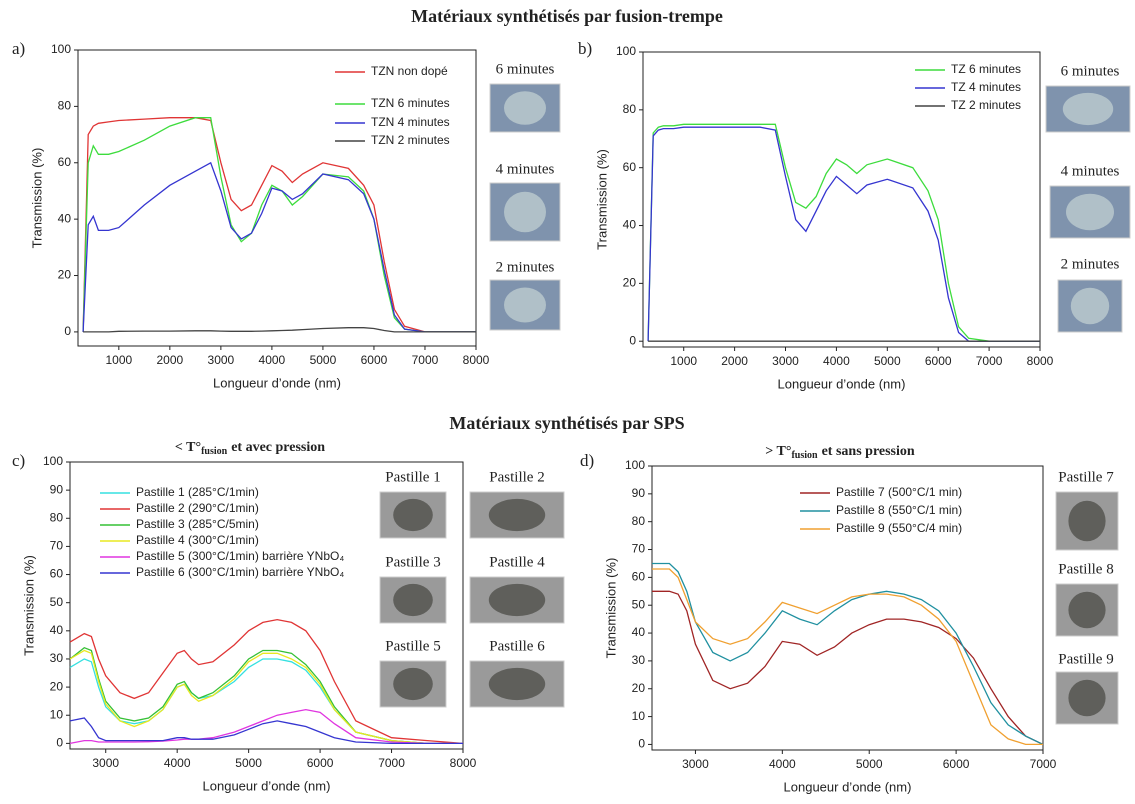 The image size is (1135, 804). I want to click on legend-label: Pastille 2 (290°C/1min), so click(197, 508).